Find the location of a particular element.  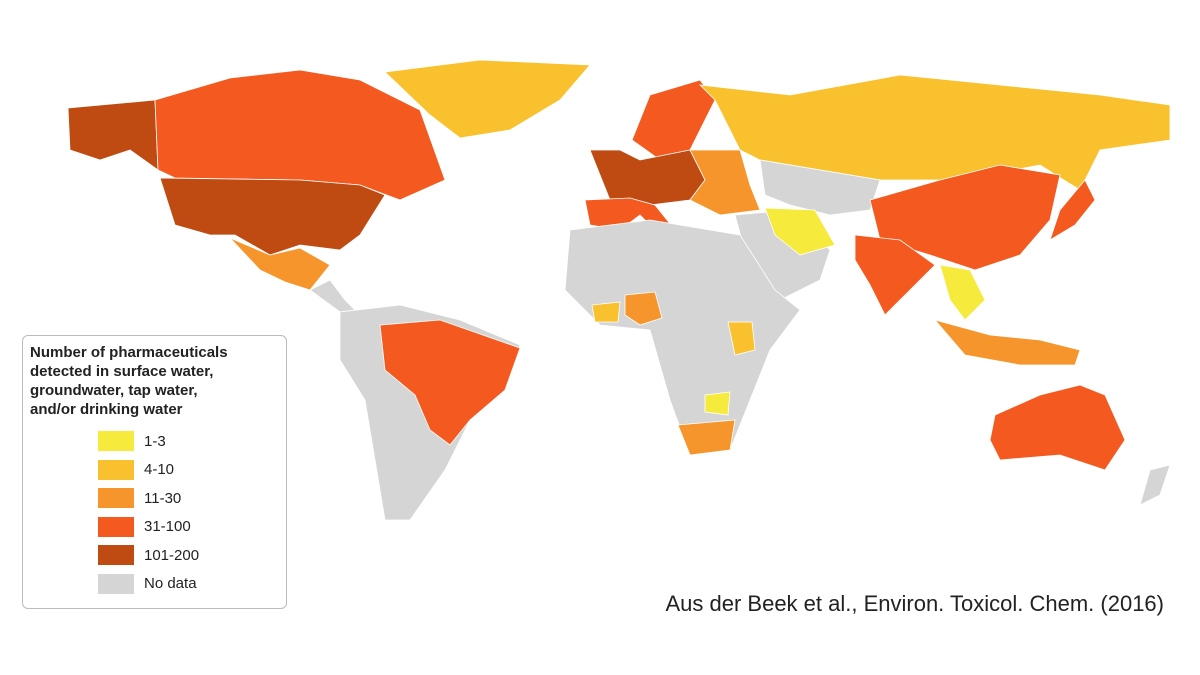

legend-label: 1-3 is located at coordinates (155, 441).